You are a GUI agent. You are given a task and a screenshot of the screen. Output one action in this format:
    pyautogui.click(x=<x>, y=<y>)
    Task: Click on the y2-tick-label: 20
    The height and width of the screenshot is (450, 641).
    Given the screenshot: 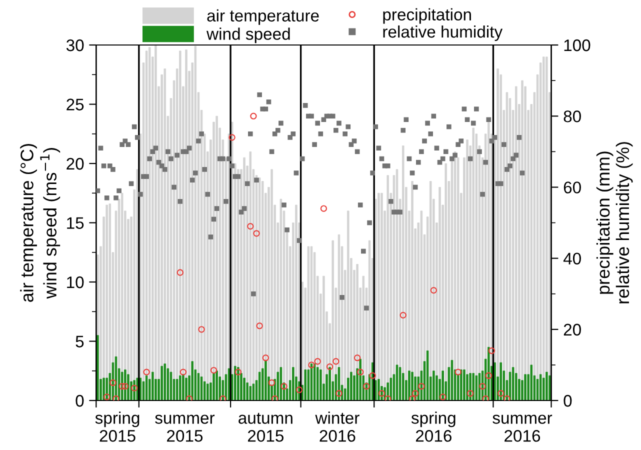 What is the action you would take?
    pyautogui.click(x=572, y=330)
    